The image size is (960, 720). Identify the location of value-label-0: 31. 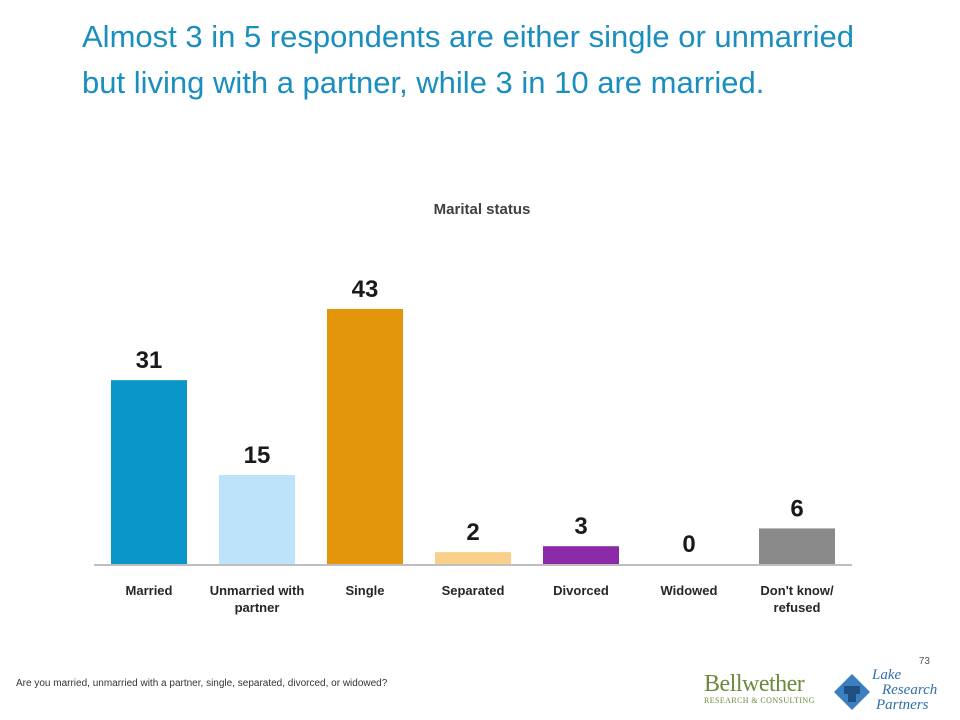
(149, 360).